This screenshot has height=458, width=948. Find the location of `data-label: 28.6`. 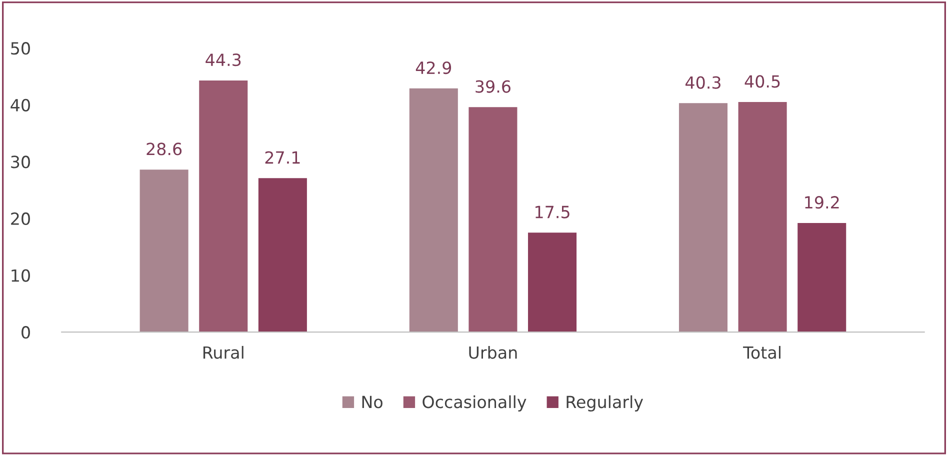

data-label: 28.6 is located at coordinates (164, 149).